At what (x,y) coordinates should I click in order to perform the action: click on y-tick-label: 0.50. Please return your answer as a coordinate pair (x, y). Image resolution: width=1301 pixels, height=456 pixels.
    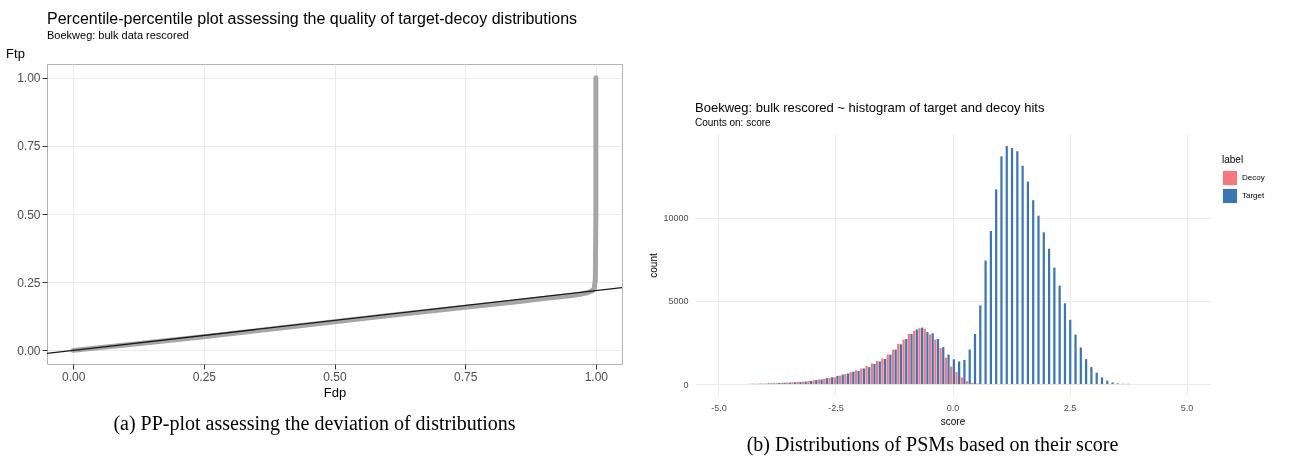
    Looking at the image, I should click on (29, 214).